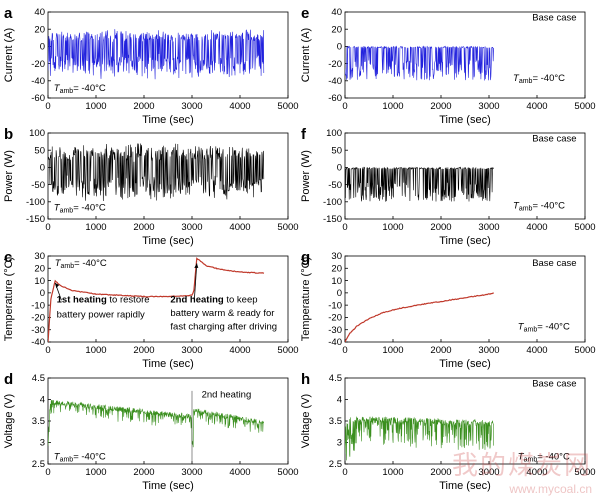 The height and width of the screenshot is (502, 600). What do you see at coordinates (306, 421) in the screenshot?
I see `y-axis-label: Voltage (V)` at bounding box center [306, 421].